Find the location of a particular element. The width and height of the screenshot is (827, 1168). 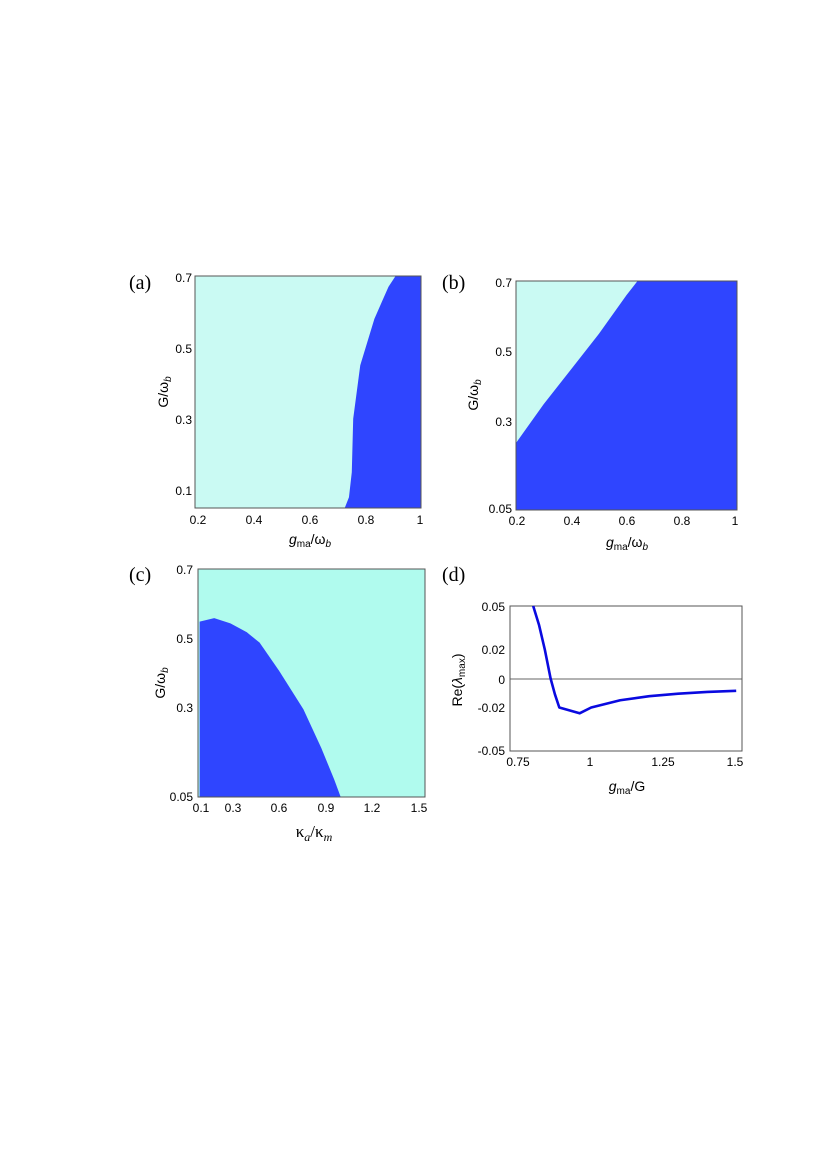

panel-b-xtick: 0.4 is located at coordinates (572, 521).